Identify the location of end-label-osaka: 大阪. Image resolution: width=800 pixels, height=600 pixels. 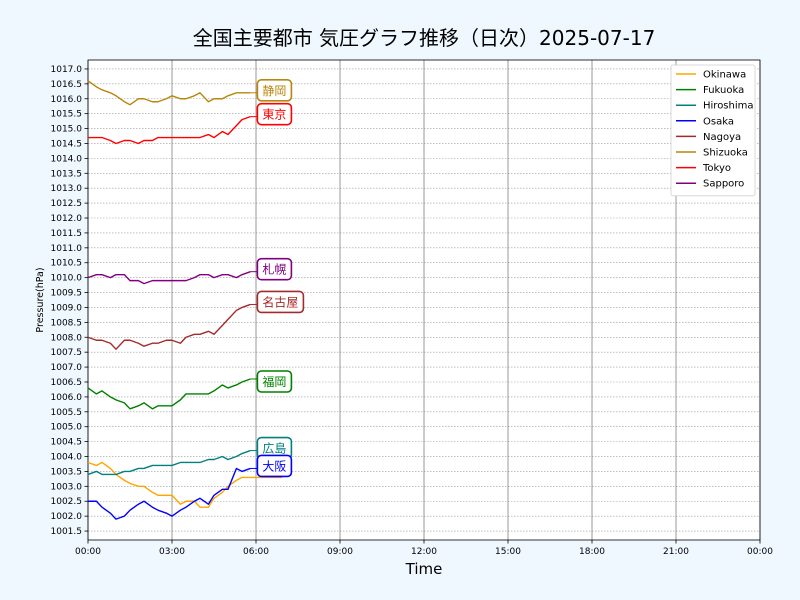
(274, 466).